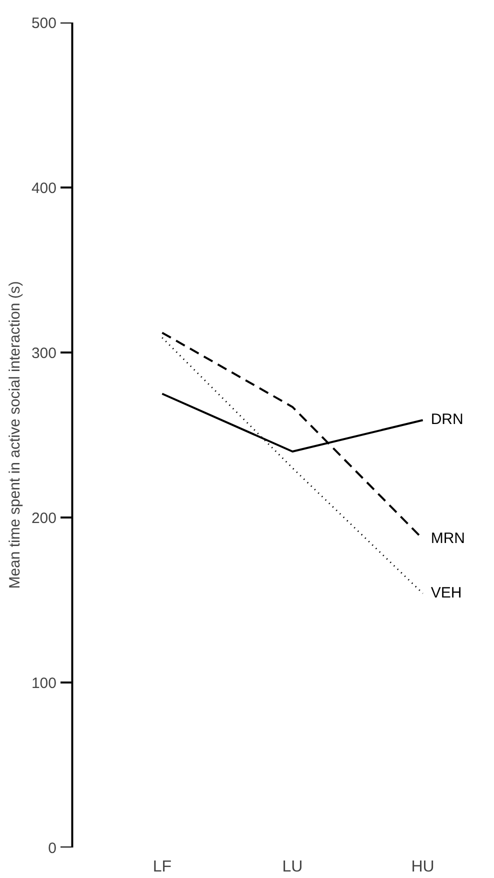 This screenshot has height=878, width=494. What do you see at coordinates (292, 867) in the screenshot?
I see `x-tick-label: LU` at bounding box center [292, 867].